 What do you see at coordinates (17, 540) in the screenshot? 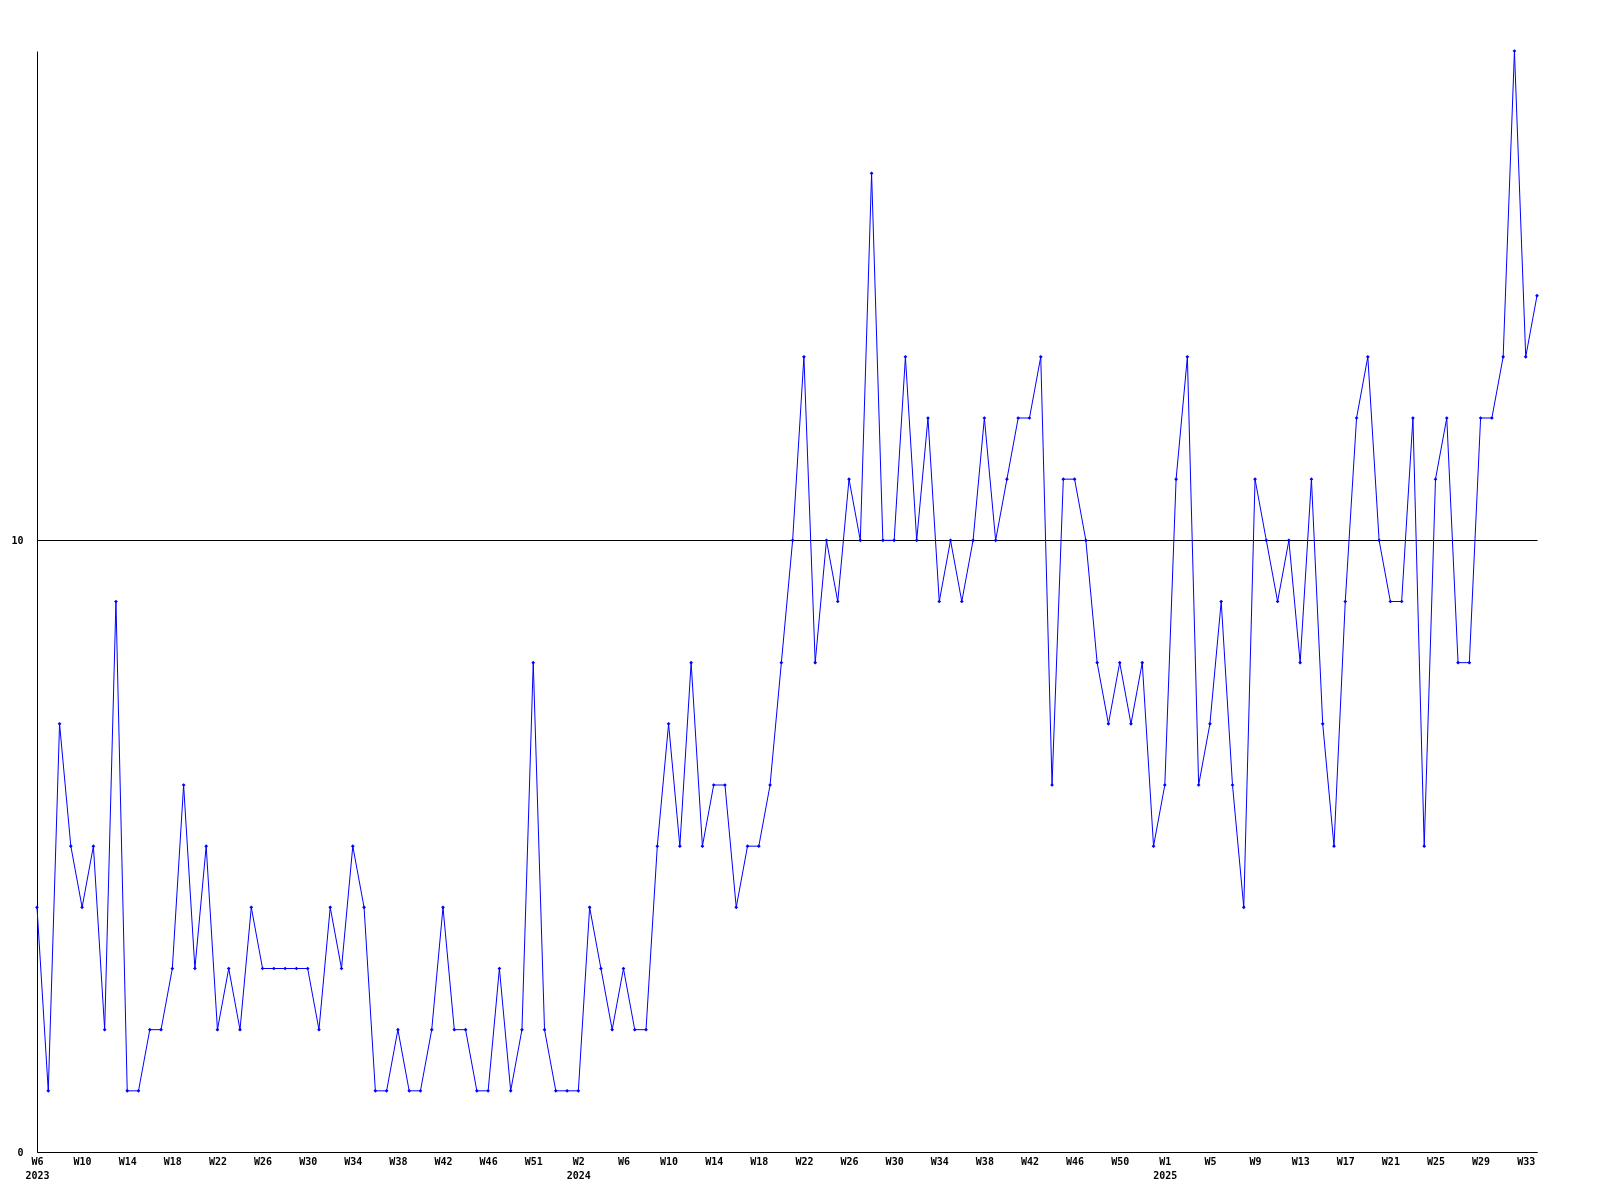
I see `y-tick-label: 10` at bounding box center [17, 540].